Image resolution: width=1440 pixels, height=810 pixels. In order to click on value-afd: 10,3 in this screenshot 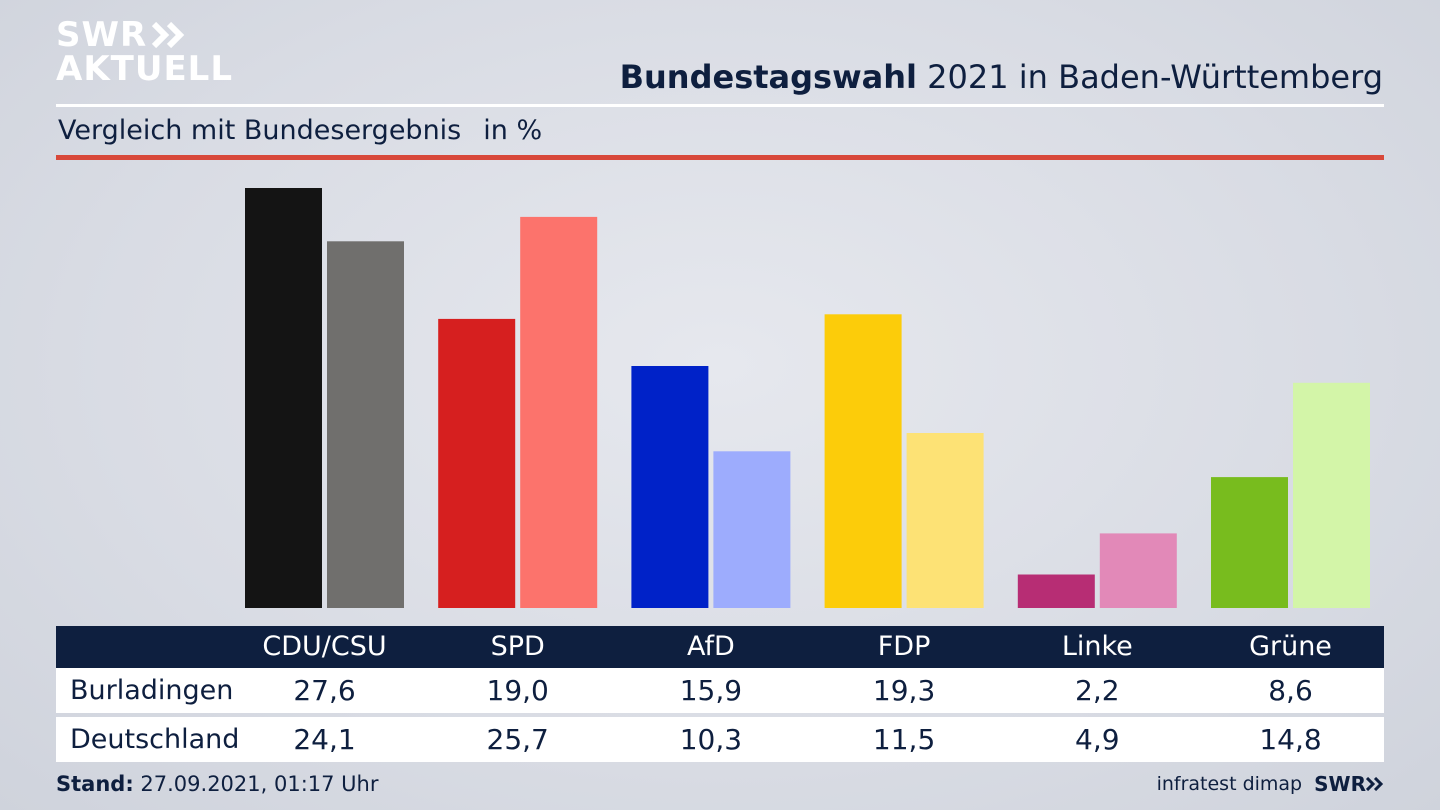, I will do `click(711, 739)`.